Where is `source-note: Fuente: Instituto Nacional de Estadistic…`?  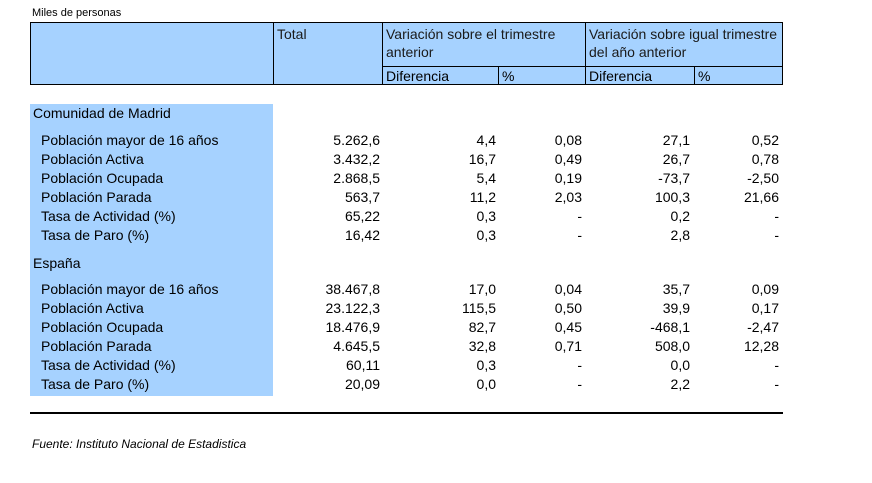 source-note: Fuente: Instituto Nacional de Estadistic… is located at coordinates (139, 444).